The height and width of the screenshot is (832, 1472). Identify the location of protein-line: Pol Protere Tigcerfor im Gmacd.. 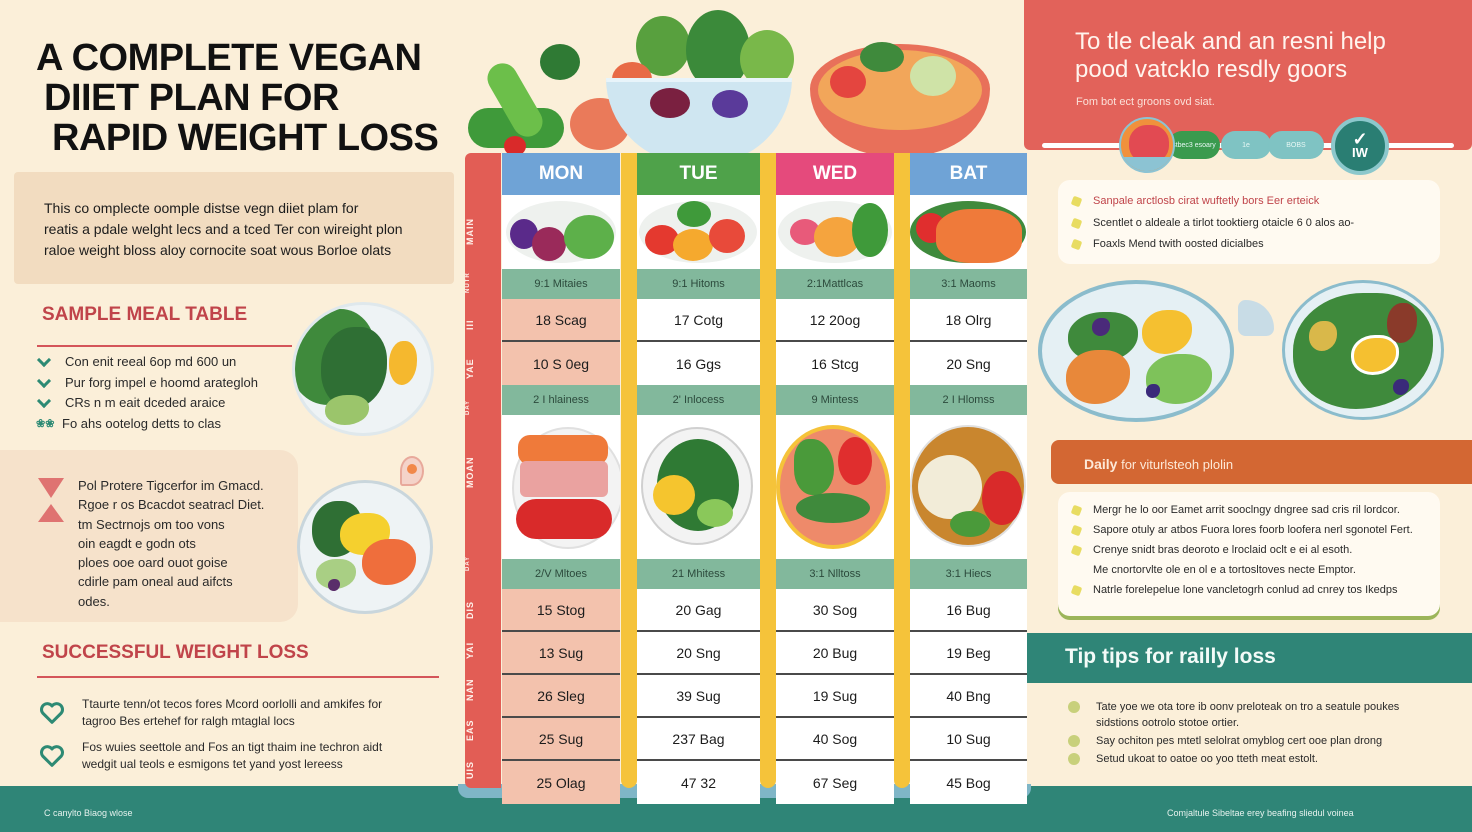
(171, 485).